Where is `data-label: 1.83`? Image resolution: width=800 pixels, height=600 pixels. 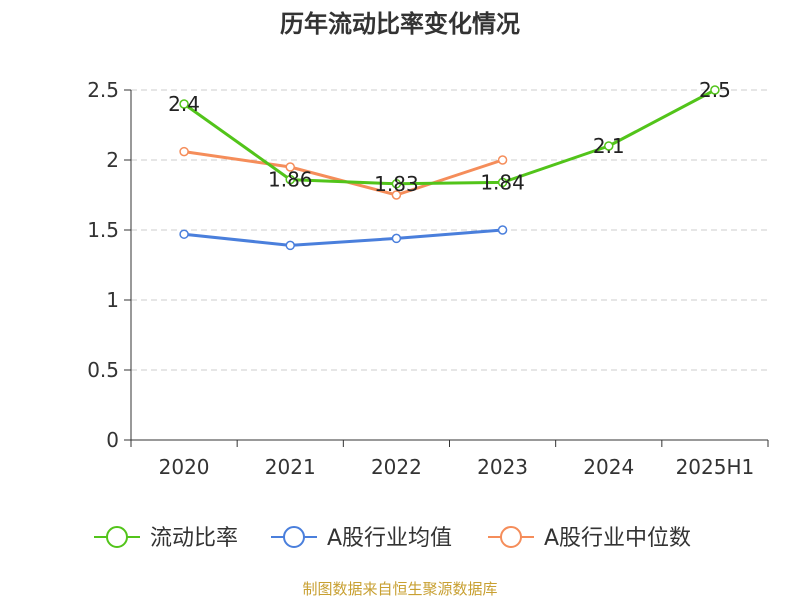
data-label: 1.83 is located at coordinates (396, 184).